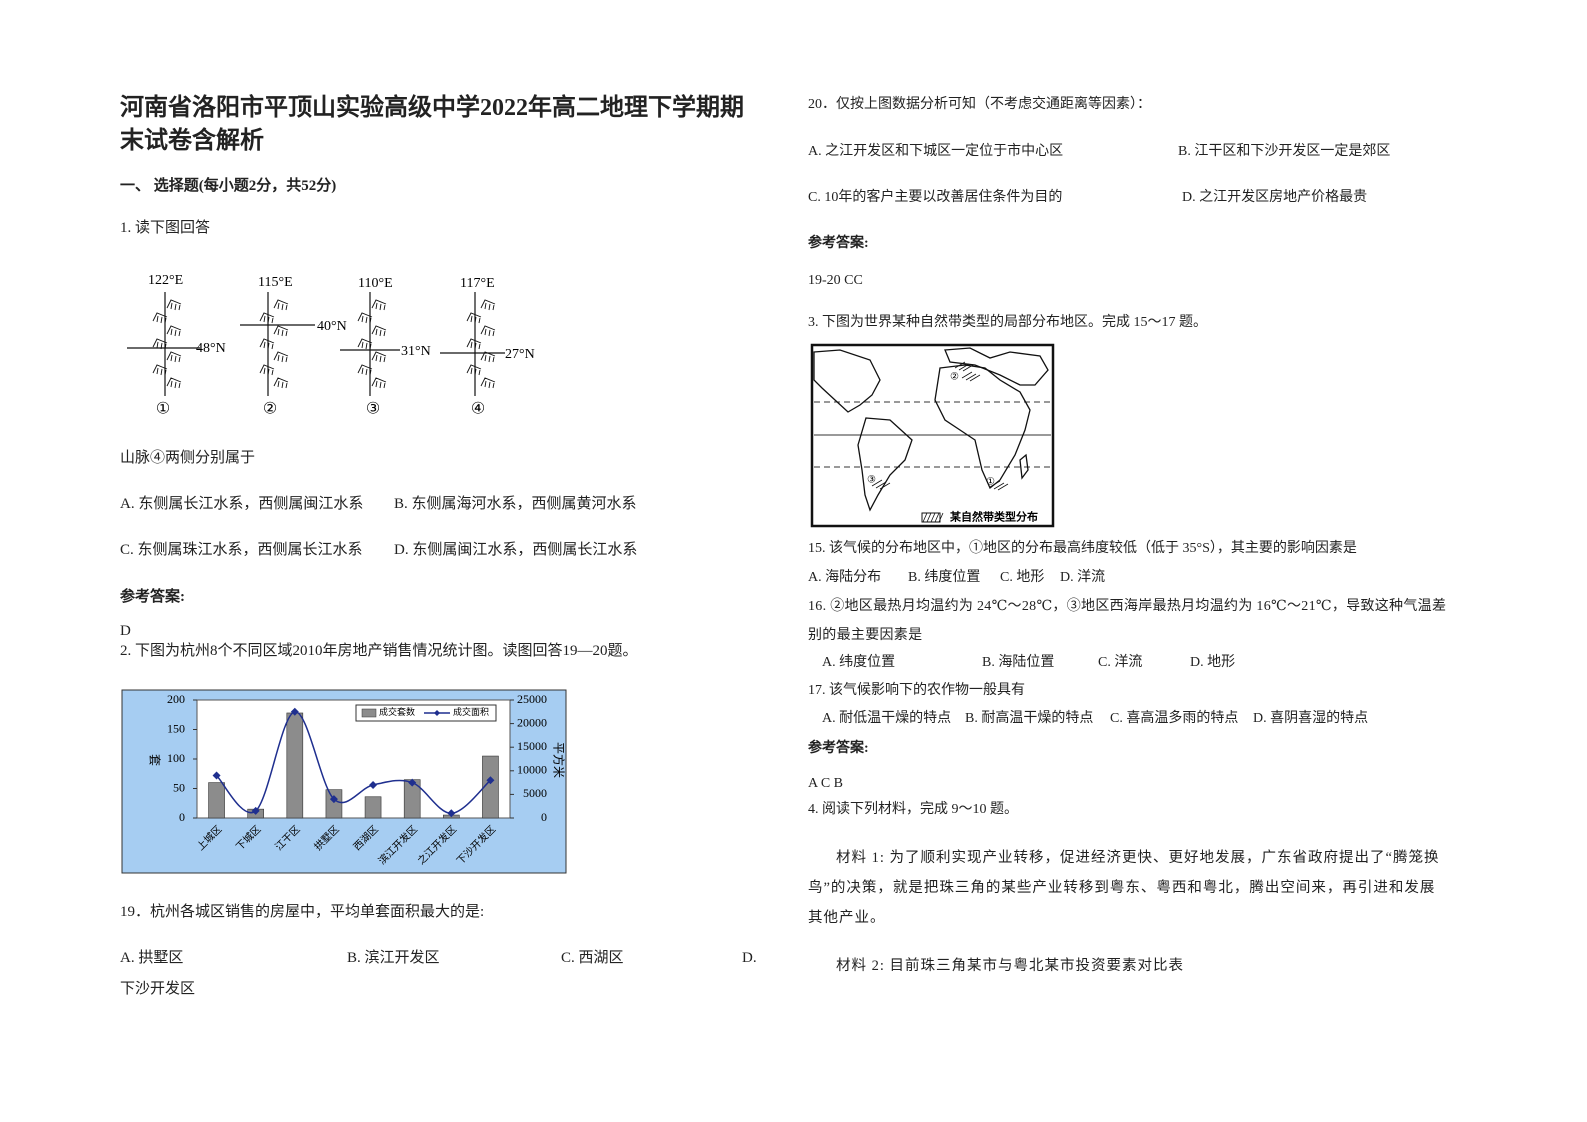 The height and width of the screenshot is (1122, 1587). I want to click on answer: 19-20 CC, so click(835, 280).